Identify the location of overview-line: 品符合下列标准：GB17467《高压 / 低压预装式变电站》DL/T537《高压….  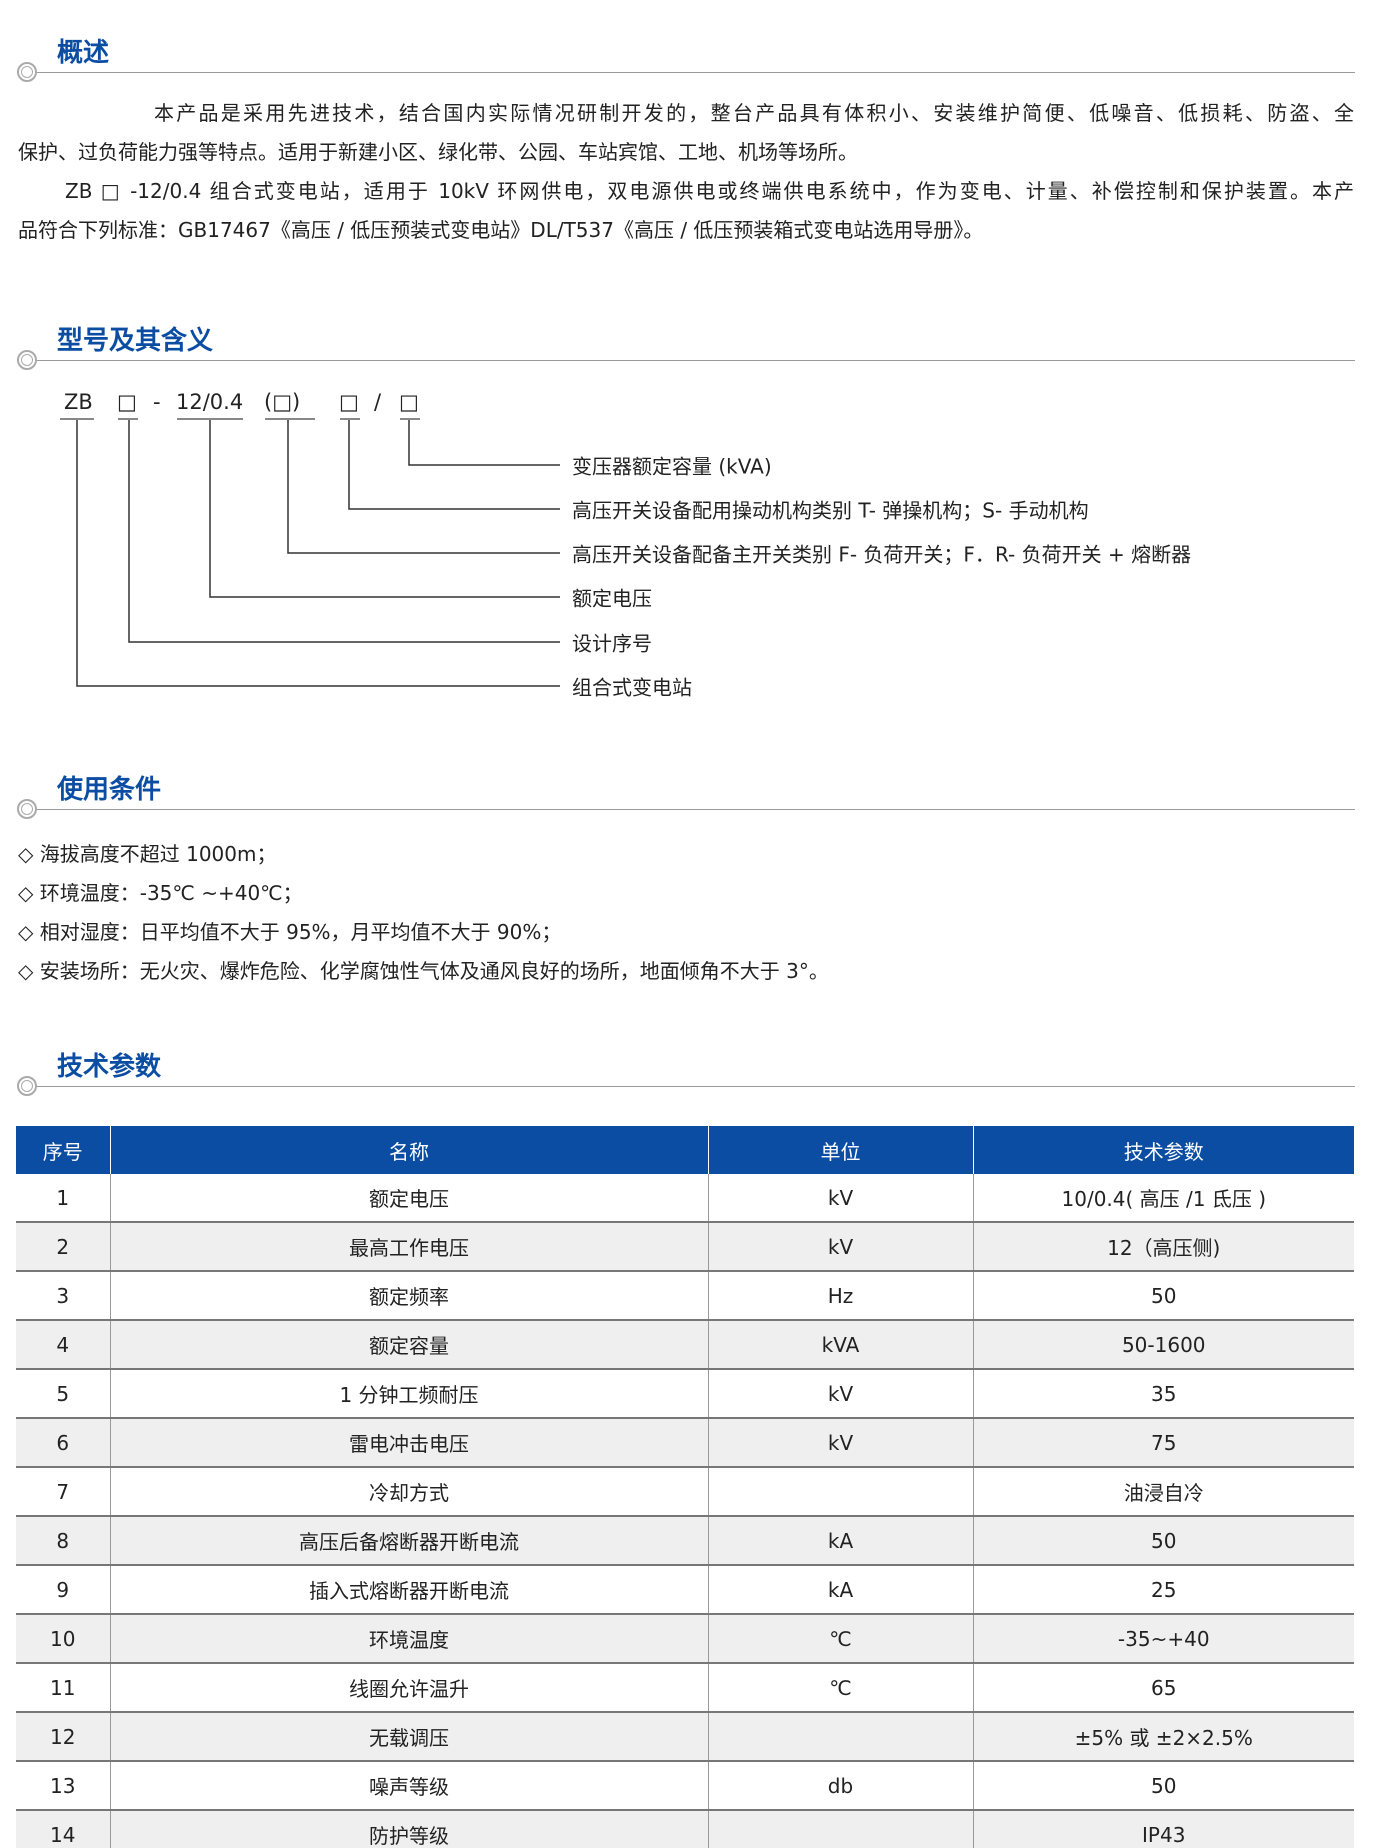
(501, 230).